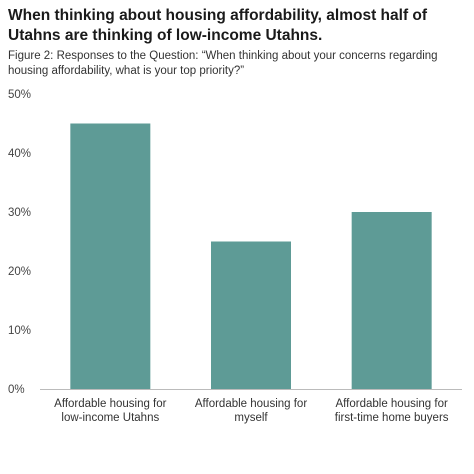  What do you see at coordinates (251, 418) in the screenshot?
I see `x-tick-label: myself` at bounding box center [251, 418].